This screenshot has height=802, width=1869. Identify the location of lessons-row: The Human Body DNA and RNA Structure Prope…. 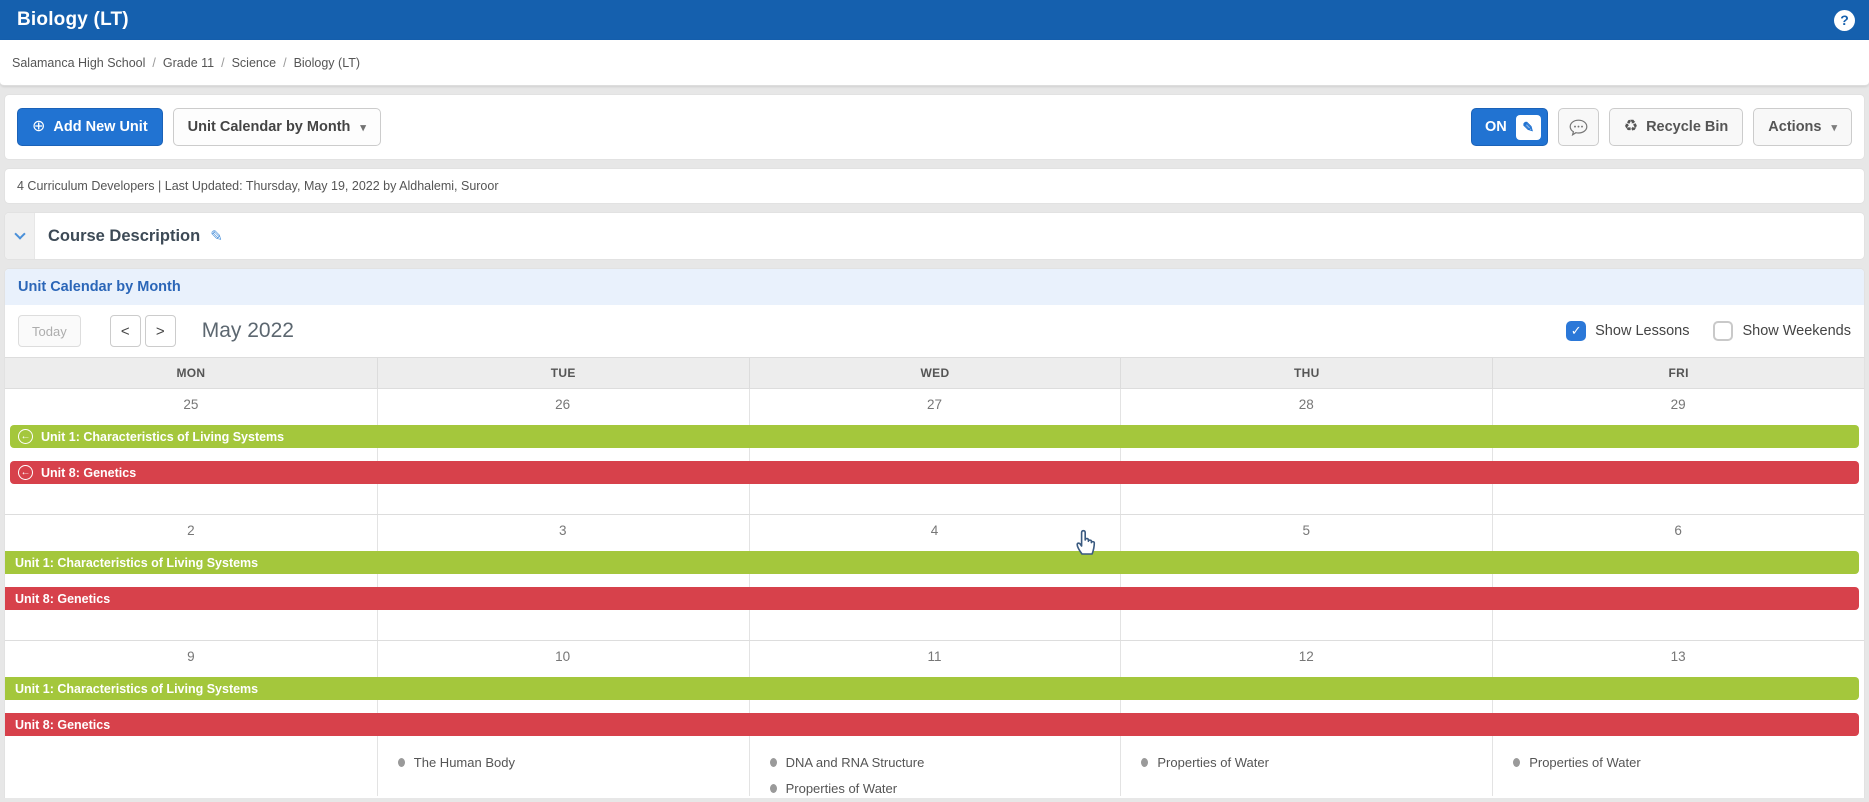
(934, 766).